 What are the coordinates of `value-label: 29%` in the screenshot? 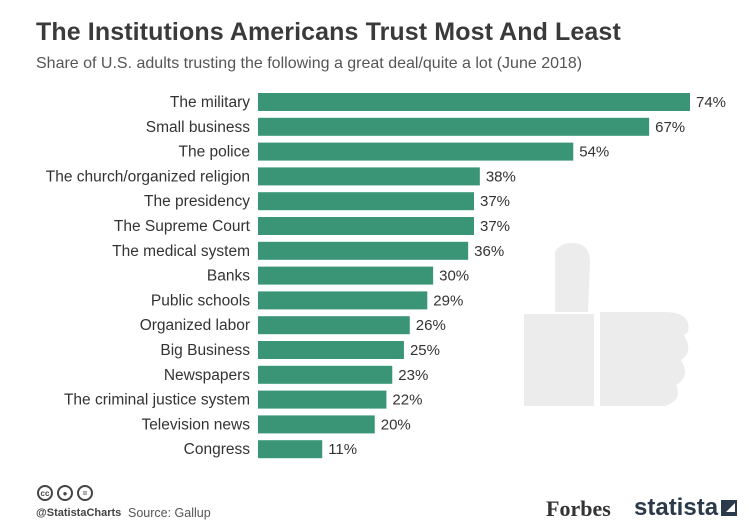 It's located at (448, 300).